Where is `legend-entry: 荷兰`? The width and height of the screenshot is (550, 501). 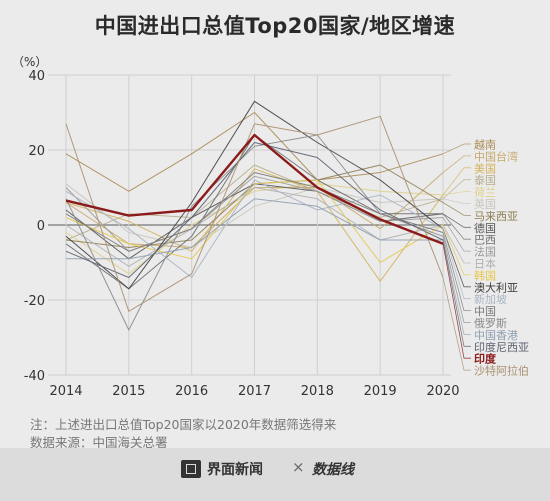 legend-entry: 荷兰 is located at coordinates (485, 192).